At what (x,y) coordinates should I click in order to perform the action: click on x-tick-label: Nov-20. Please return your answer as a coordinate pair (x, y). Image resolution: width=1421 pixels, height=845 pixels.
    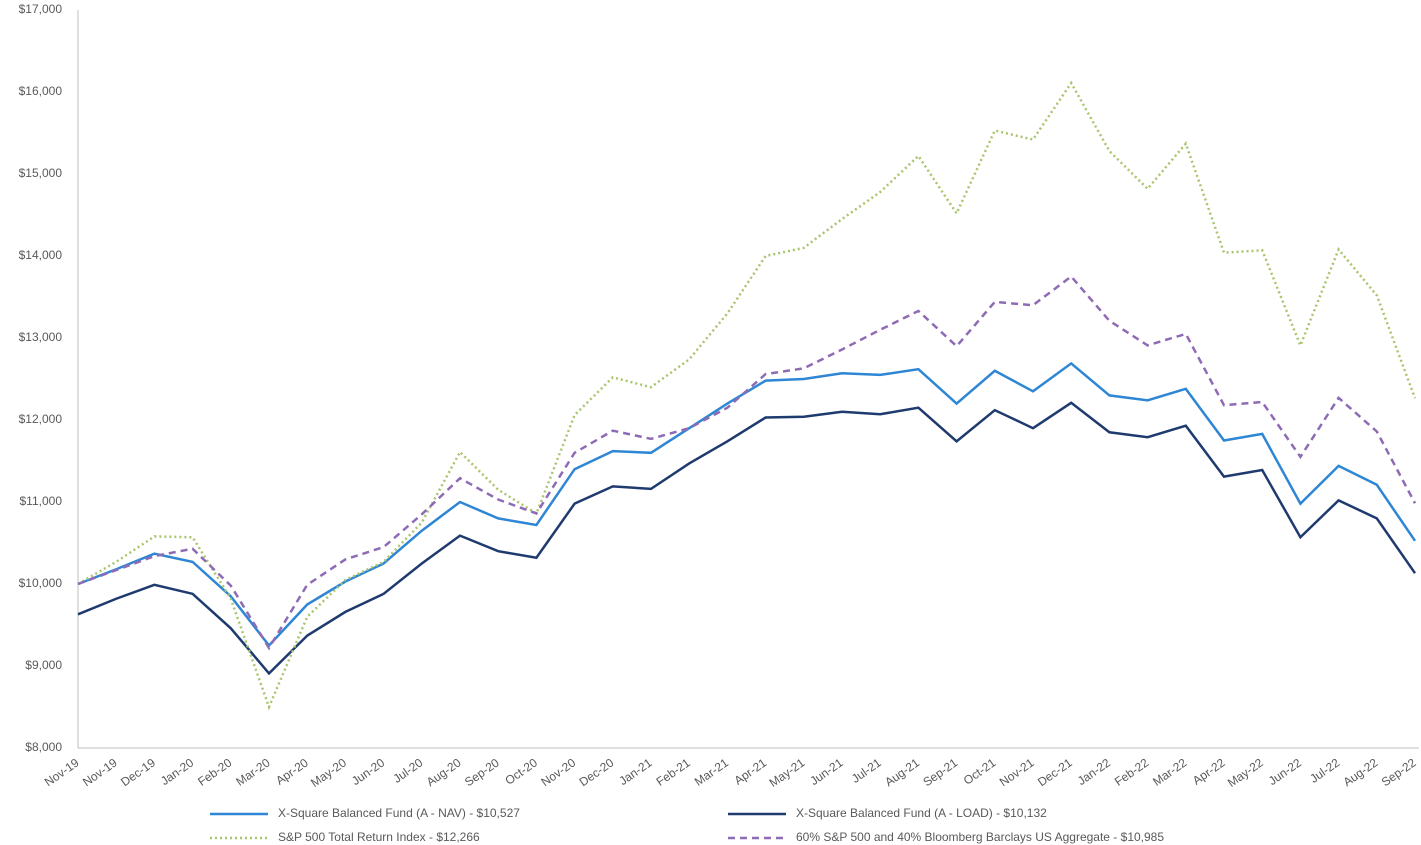
    Looking at the image, I should click on (558, 772).